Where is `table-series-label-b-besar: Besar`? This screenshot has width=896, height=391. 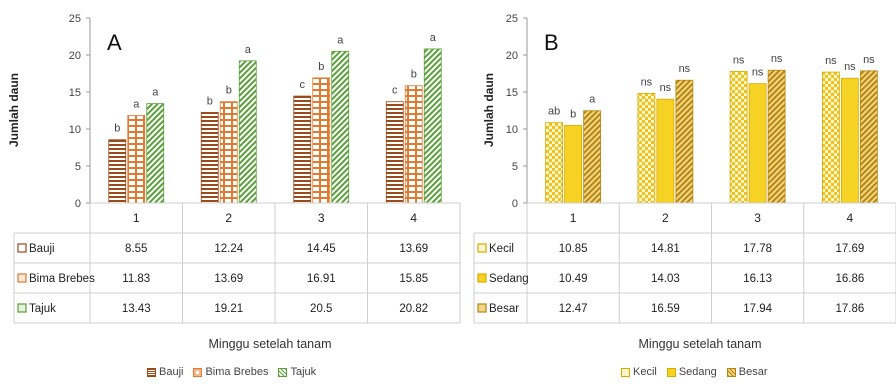
table-series-label-b-besar: Besar is located at coordinates (504, 309).